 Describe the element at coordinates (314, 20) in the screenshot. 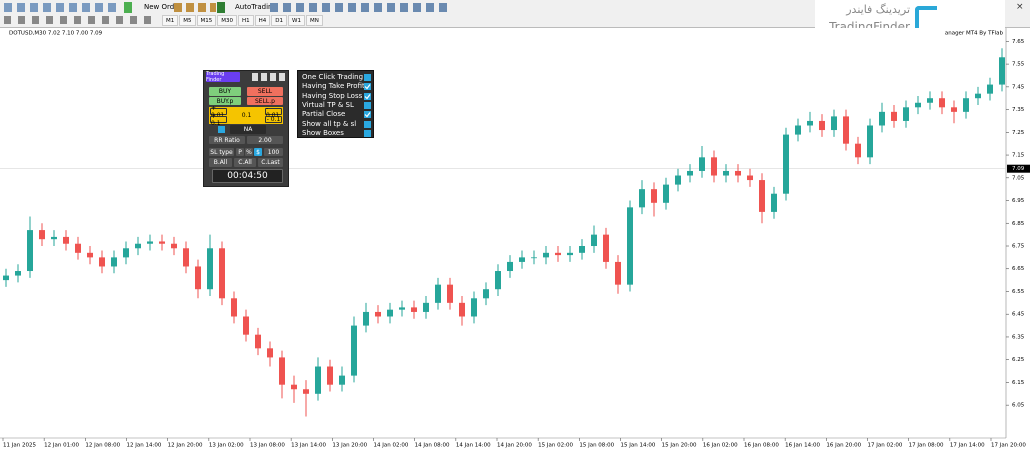

I see `timeframe-button: MN` at that location.